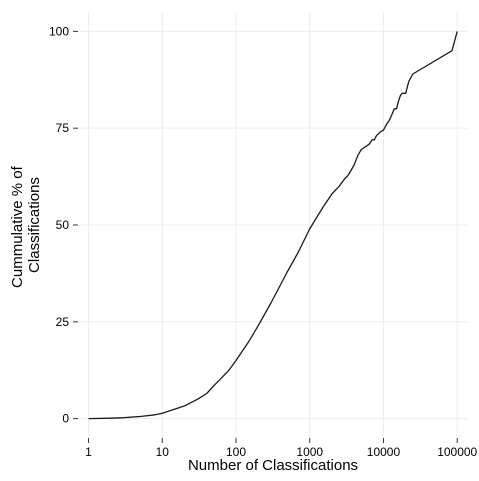  I want to click on y-tick-label: 0, so click(65, 419).